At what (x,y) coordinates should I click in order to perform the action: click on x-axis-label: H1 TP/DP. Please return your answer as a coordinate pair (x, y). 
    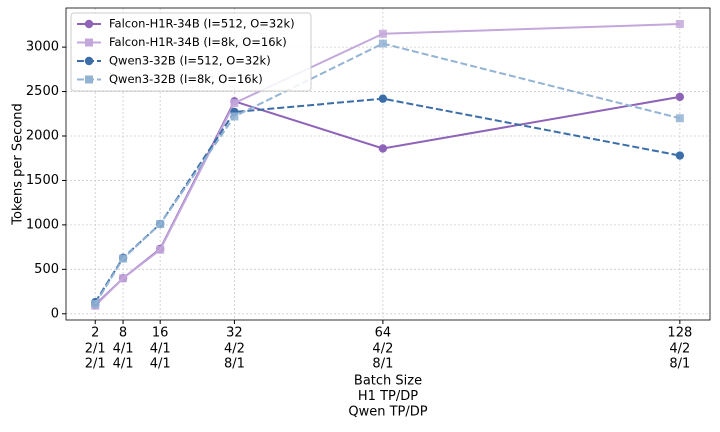
    Looking at the image, I should click on (388, 396).